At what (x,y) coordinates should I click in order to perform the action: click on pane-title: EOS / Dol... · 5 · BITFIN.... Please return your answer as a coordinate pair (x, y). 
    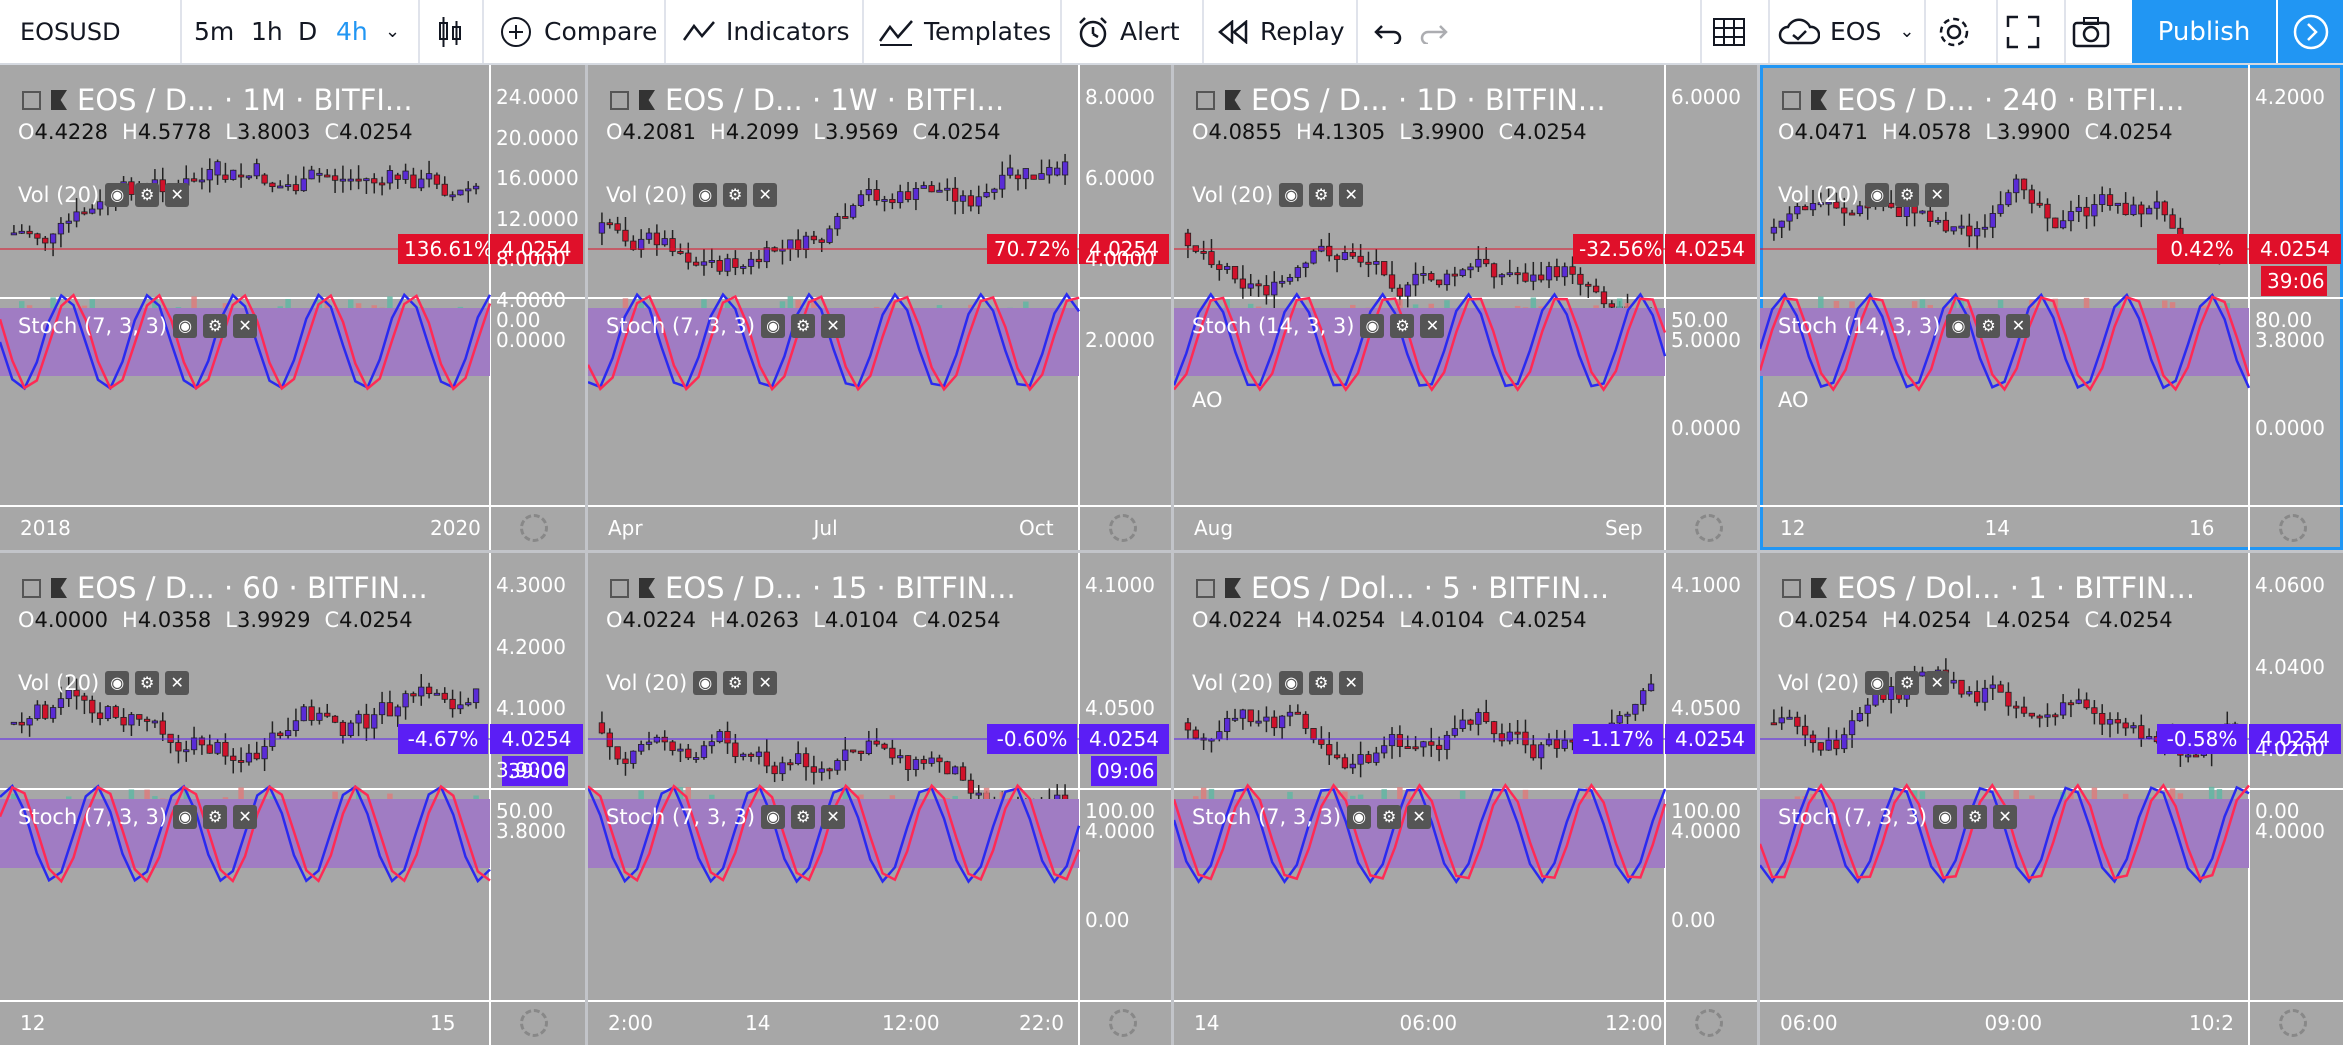
    Looking at the image, I should click on (1402, 588).